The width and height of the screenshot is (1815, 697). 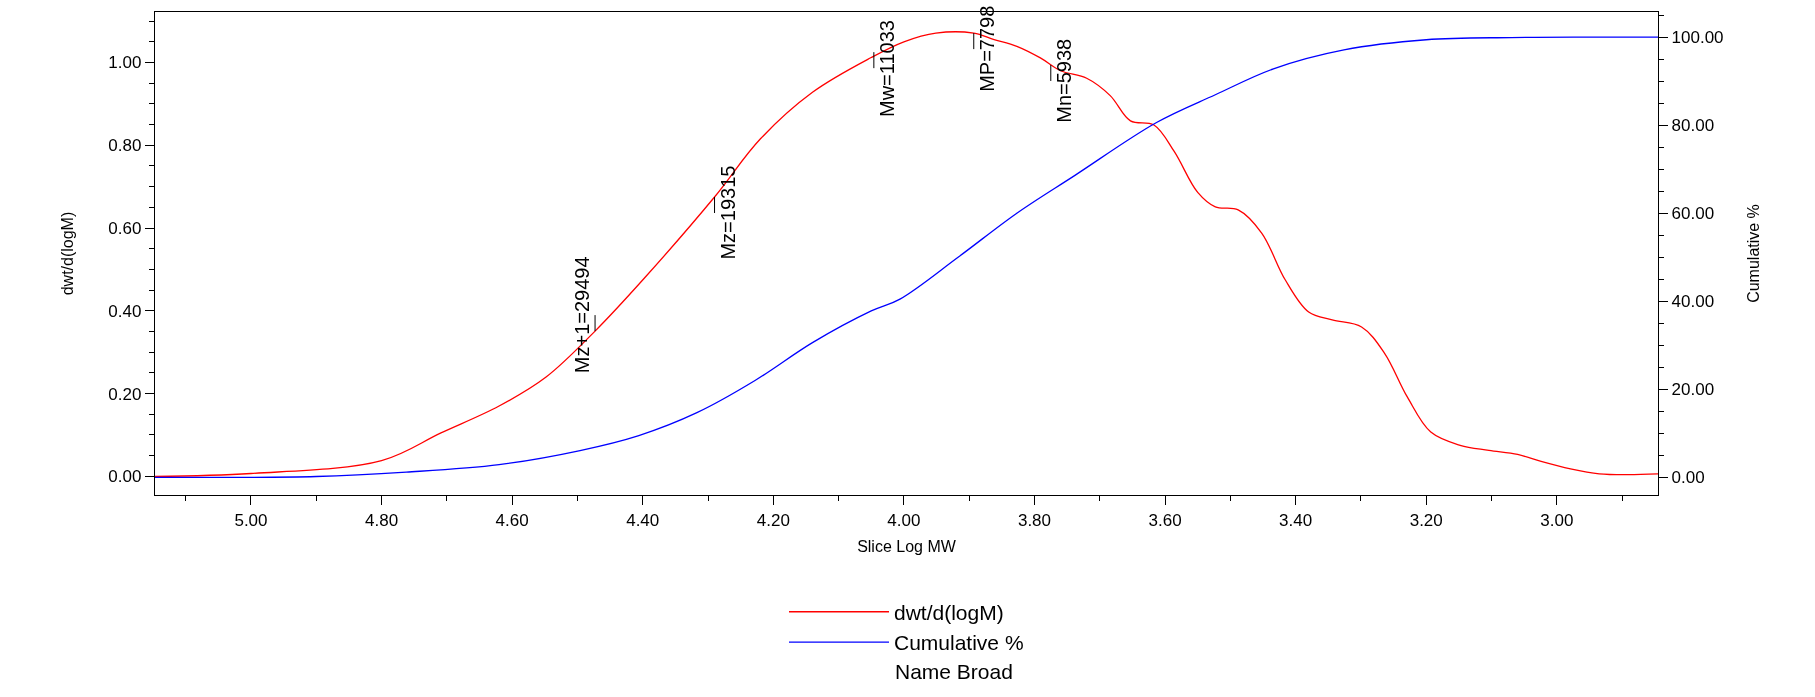 I want to click on x-tick-label: 3.60, so click(x=1165, y=520).